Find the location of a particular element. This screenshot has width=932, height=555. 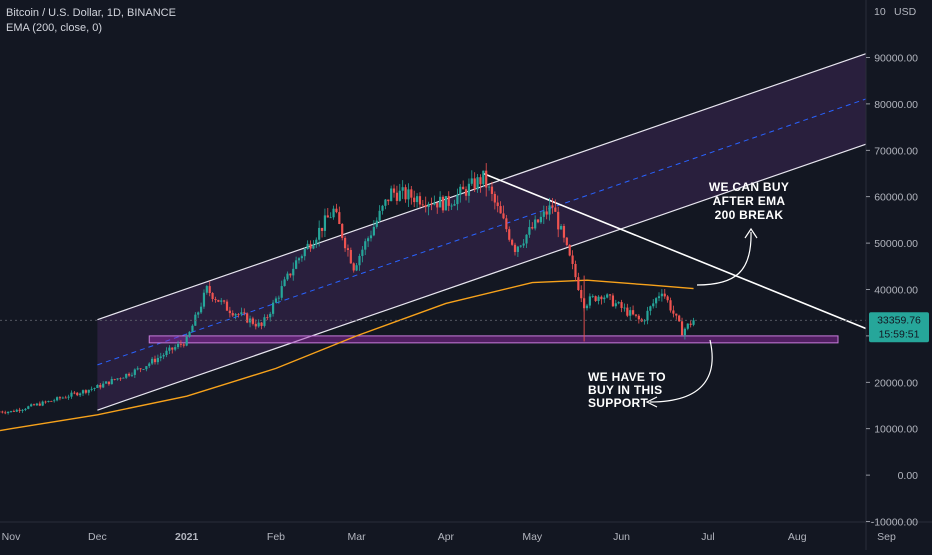

y-tick-label: 60000.00 is located at coordinates (896, 198).